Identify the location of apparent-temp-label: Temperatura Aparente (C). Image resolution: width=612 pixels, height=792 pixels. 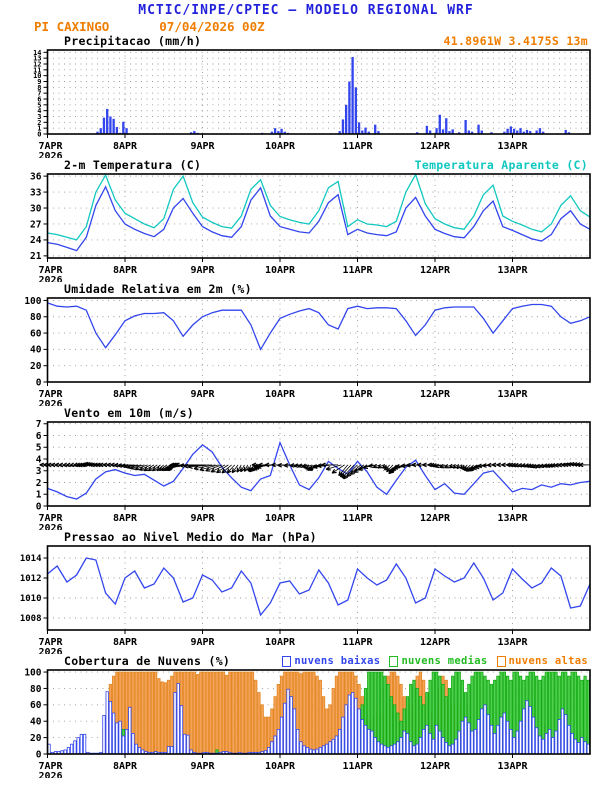
(501, 165).